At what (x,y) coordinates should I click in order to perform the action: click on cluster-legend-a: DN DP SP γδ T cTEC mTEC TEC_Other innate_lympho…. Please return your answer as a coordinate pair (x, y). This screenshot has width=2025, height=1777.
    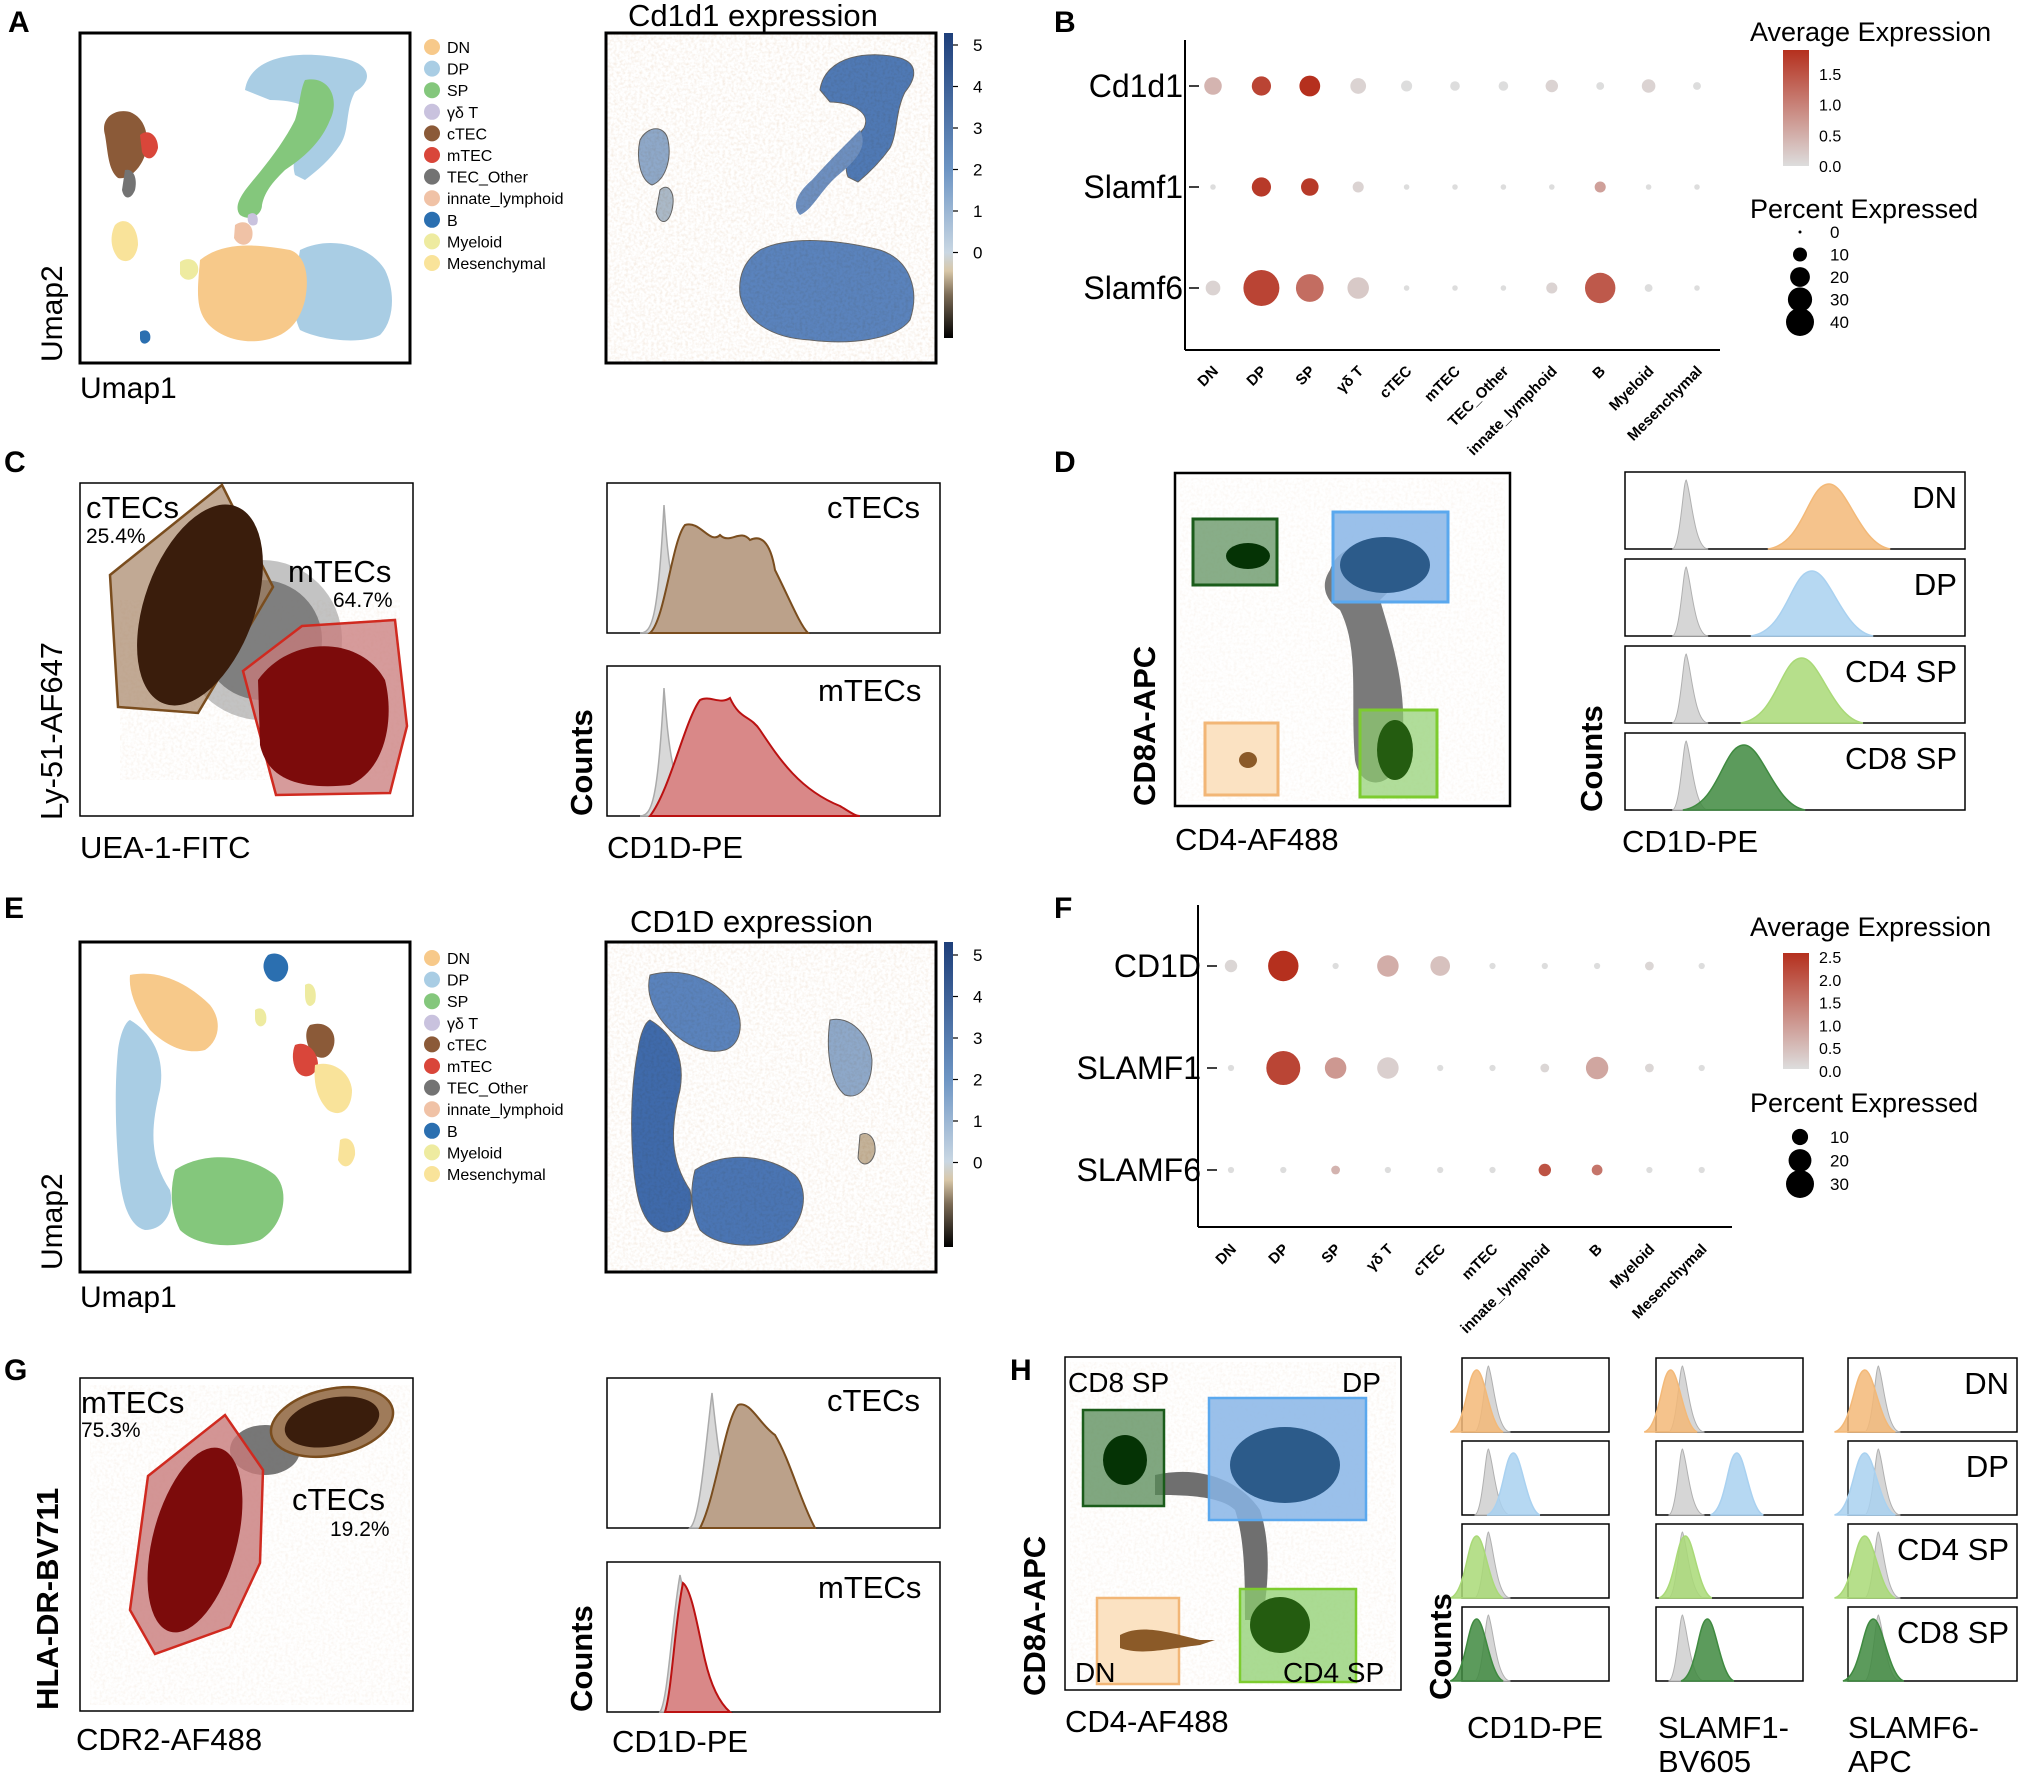
    Looking at the image, I should click on (494, 156).